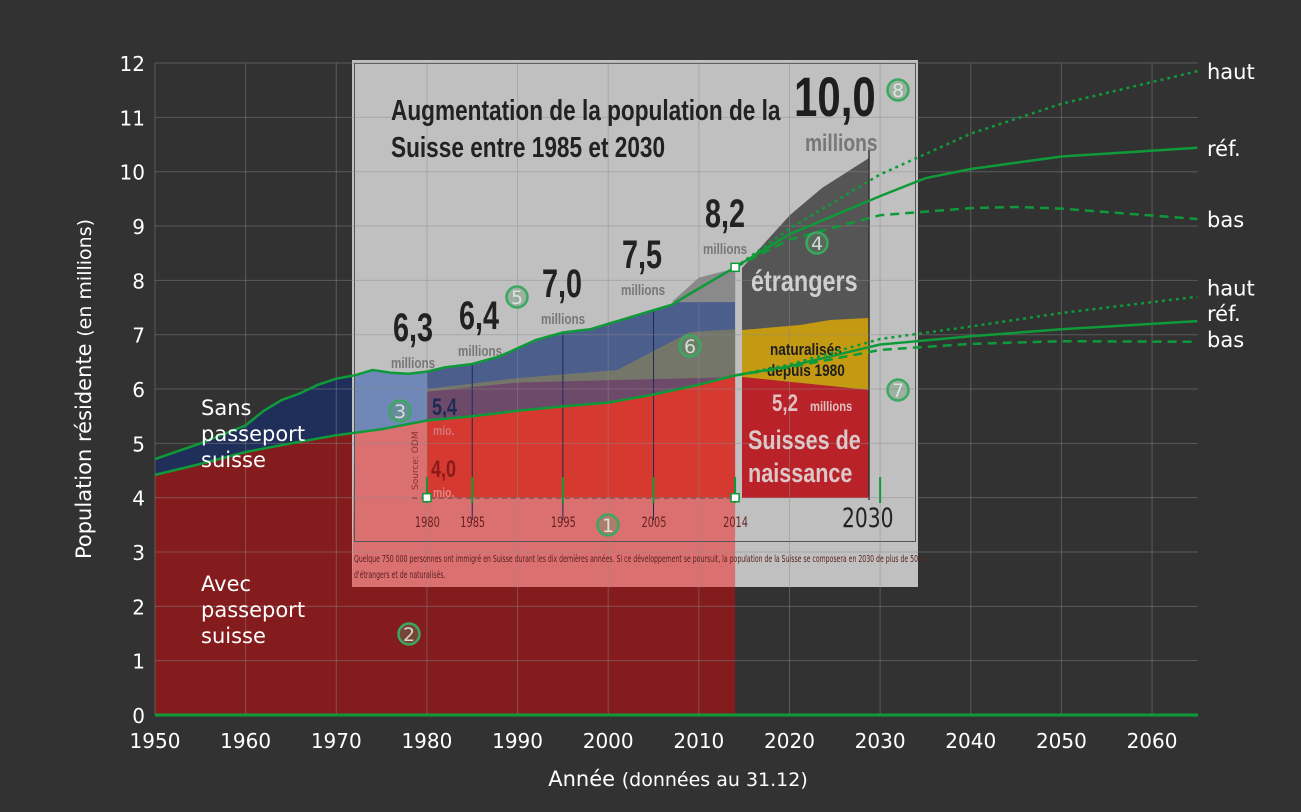 The width and height of the screenshot is (1301, 812). I want to click on y-tick-label: 4, so click(138, 499).